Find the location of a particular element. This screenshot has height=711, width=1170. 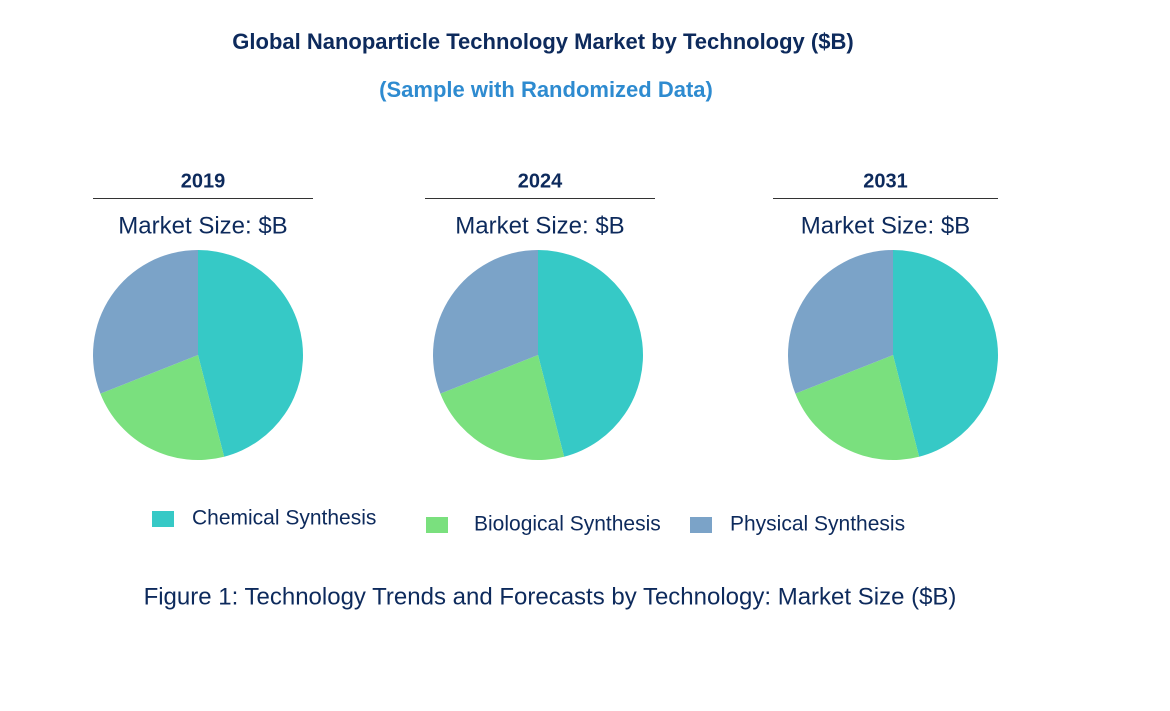

legend-label: Biological Synthesis is located at coordinates (567, 524).